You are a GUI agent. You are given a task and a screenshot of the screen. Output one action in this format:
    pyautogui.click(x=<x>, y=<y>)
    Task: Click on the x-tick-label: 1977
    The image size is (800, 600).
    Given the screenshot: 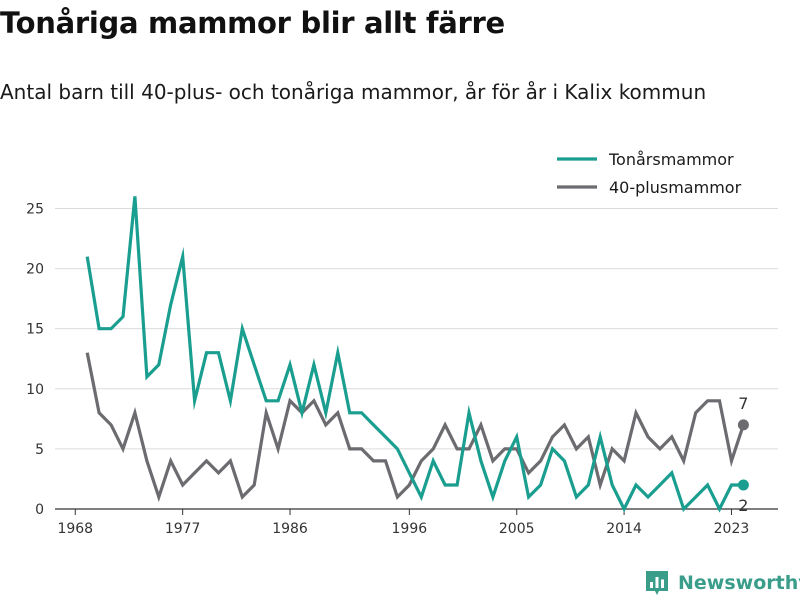 What is the action you would take?
    pyautogui.click(x=183, y=529)
    